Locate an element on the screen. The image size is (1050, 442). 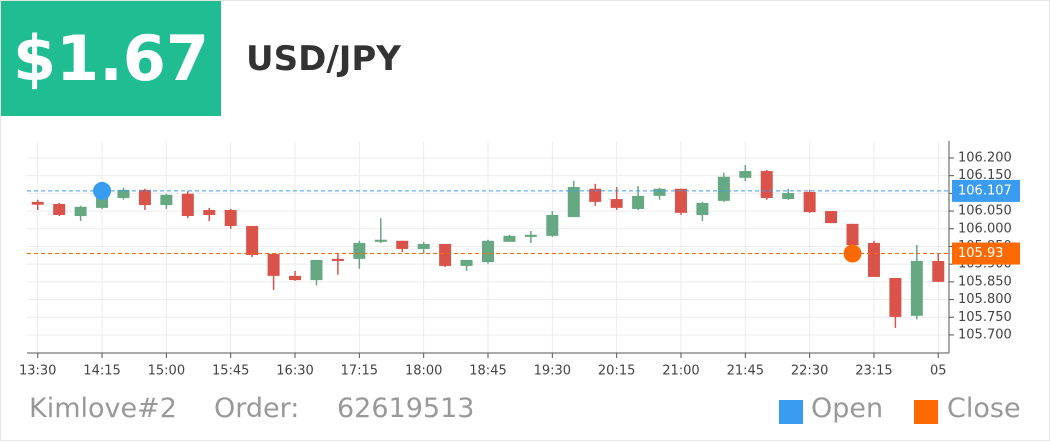
legend-label: Close is located at coordinates (984, 408).